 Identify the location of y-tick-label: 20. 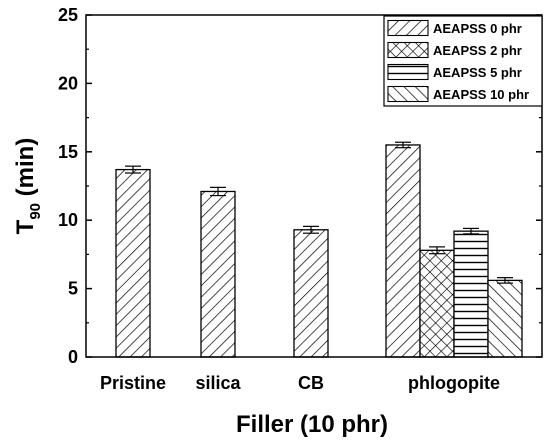
(68, 83).